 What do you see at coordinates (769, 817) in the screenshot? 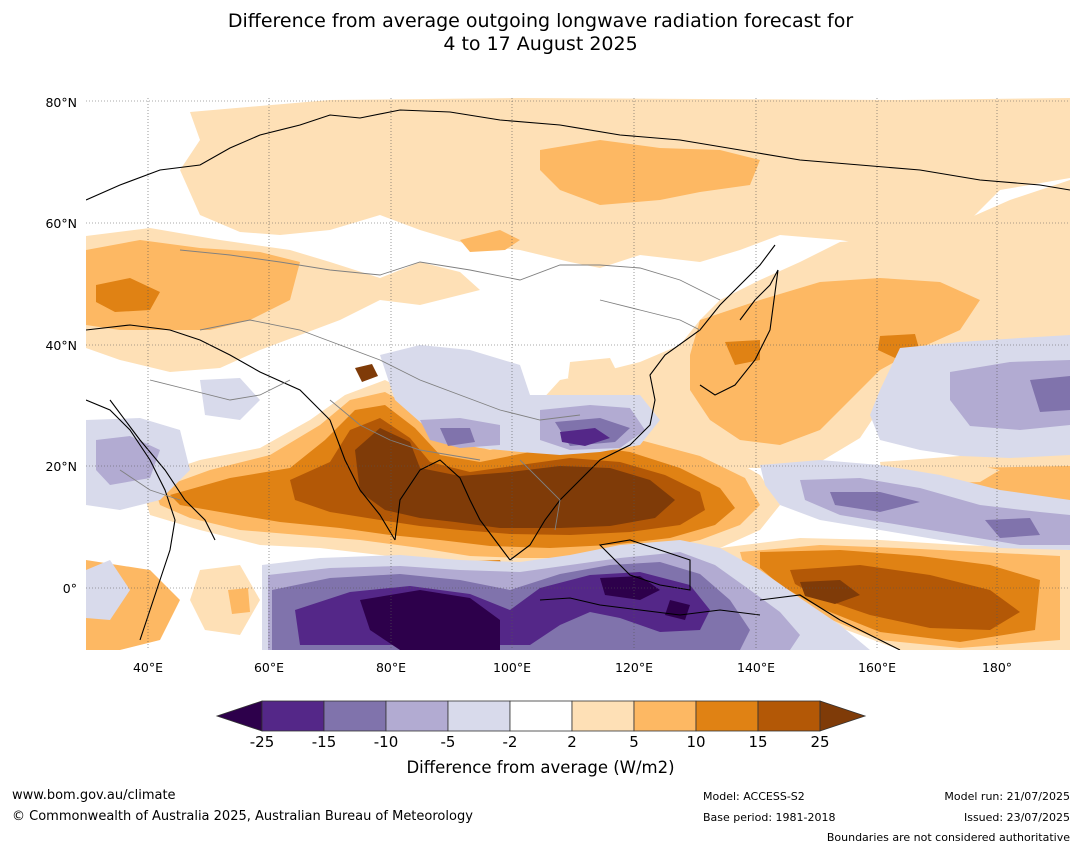
I see `base-period-text: Base period: 1981-2018` at bounding box center [769, 817].